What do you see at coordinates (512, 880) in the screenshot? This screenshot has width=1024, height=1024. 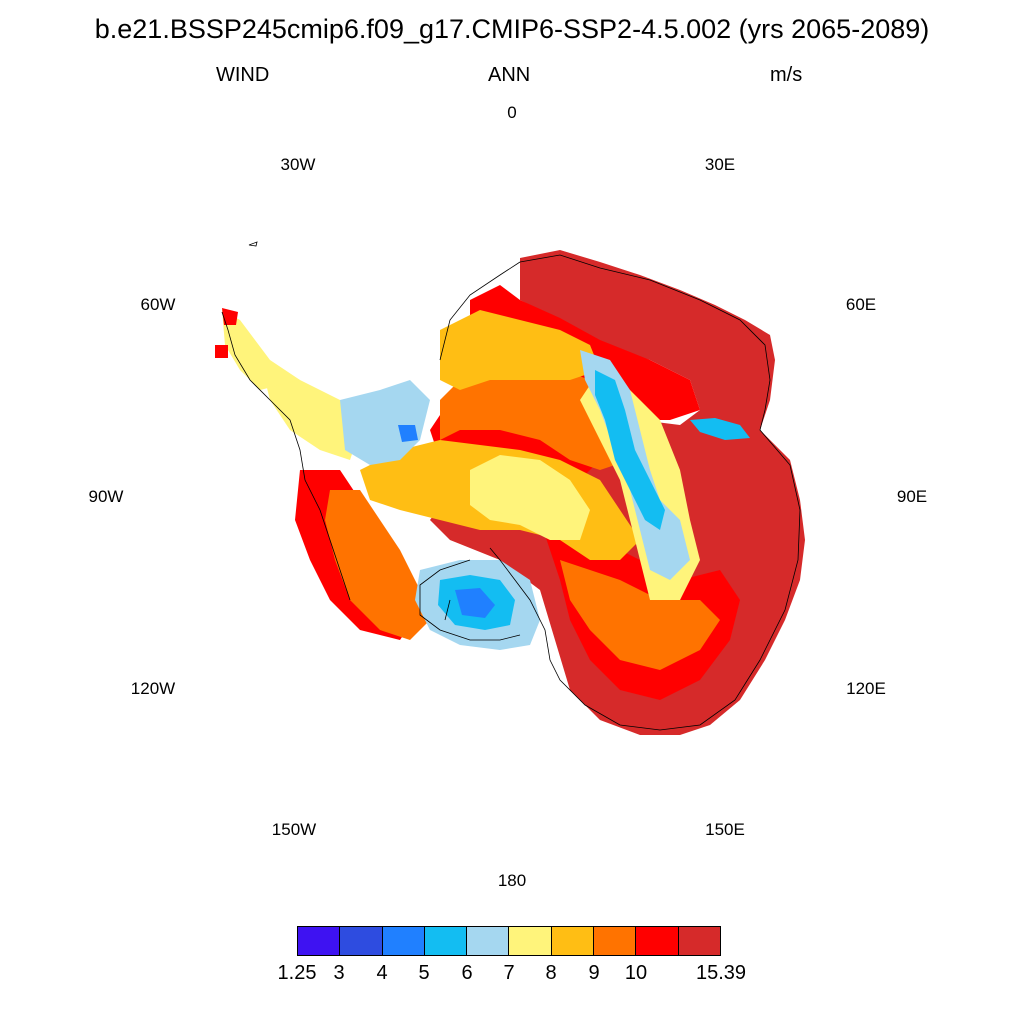 I see `lon-label-180: 180` at bounding box center [512, 880].